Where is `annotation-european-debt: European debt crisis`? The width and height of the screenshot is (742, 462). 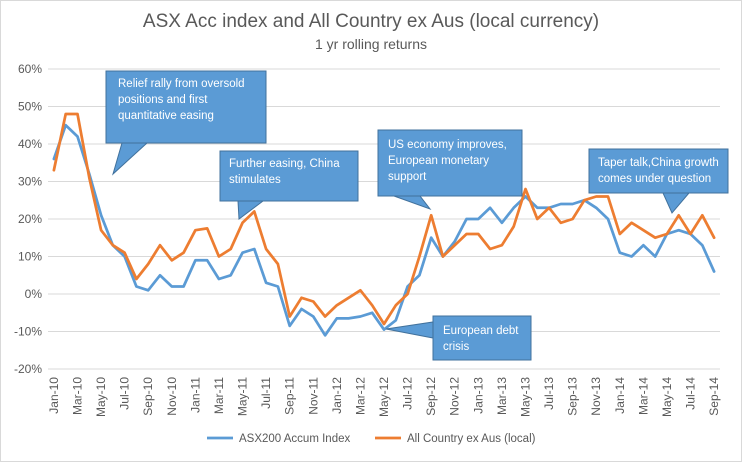
annotation-european-debt: European debt crisis is located at coordinates (458, 338).